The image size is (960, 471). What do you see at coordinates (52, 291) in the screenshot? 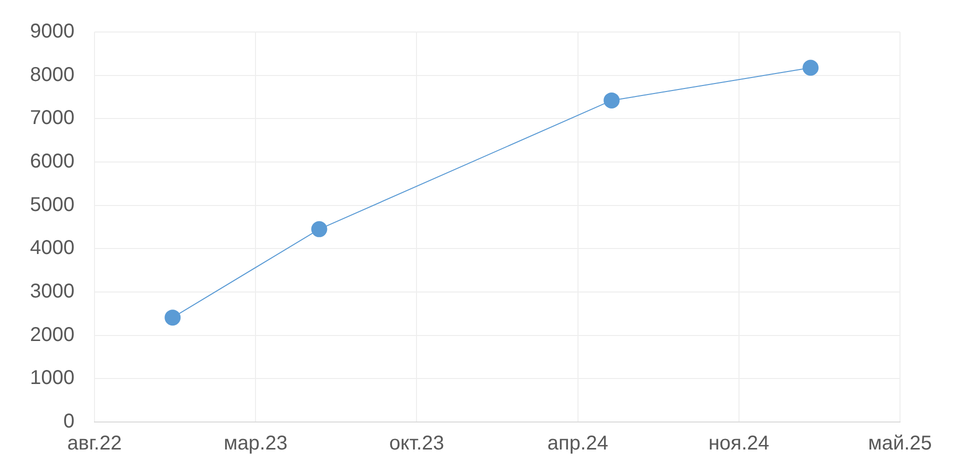
I see `y-tick-label: 3000` at bounding box center [52, 291].